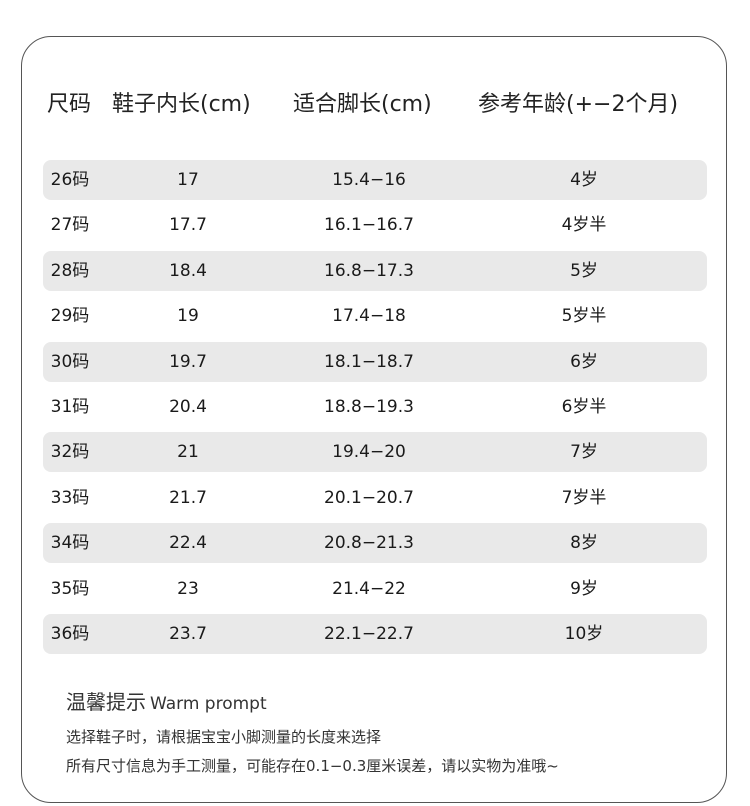  I want to click on cell-size: 34码, so click(70, 543).